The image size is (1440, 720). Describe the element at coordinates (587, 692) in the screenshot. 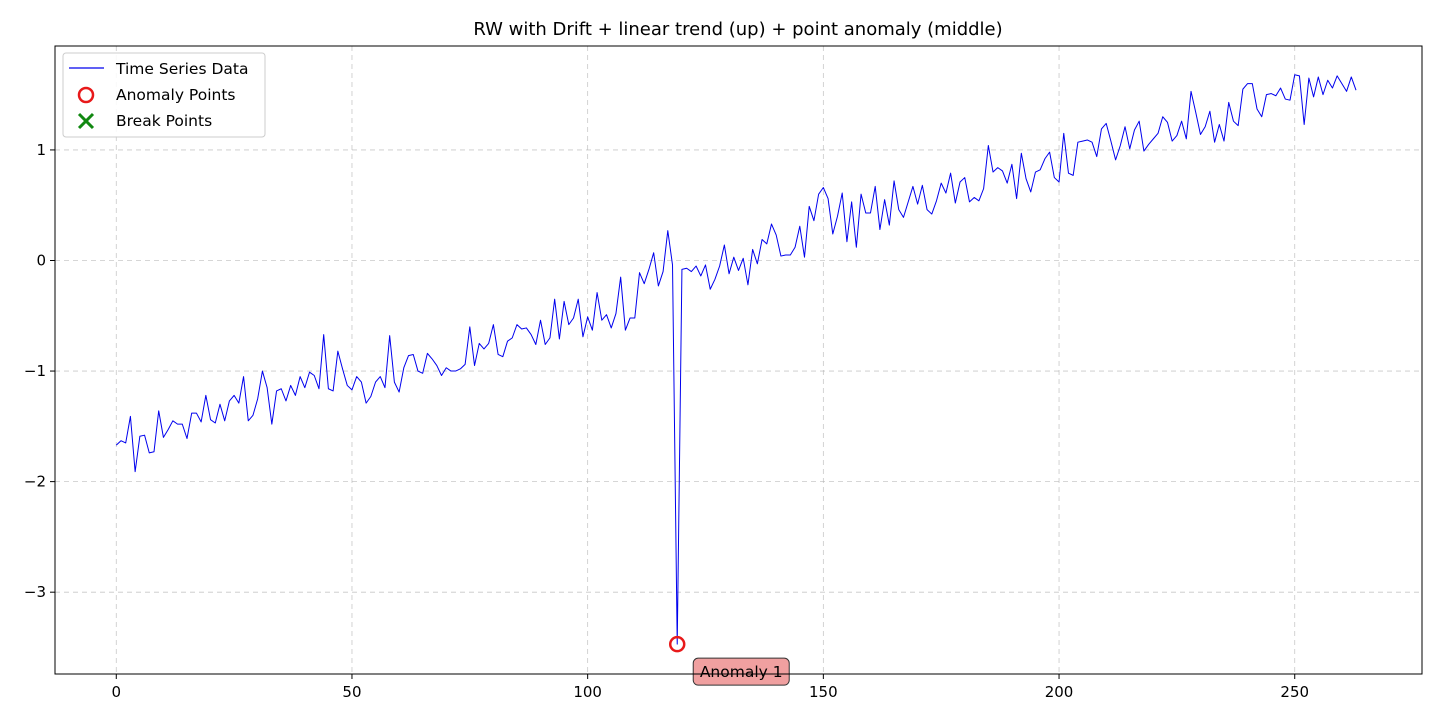

I see `x-tick-label: 100` at that location.